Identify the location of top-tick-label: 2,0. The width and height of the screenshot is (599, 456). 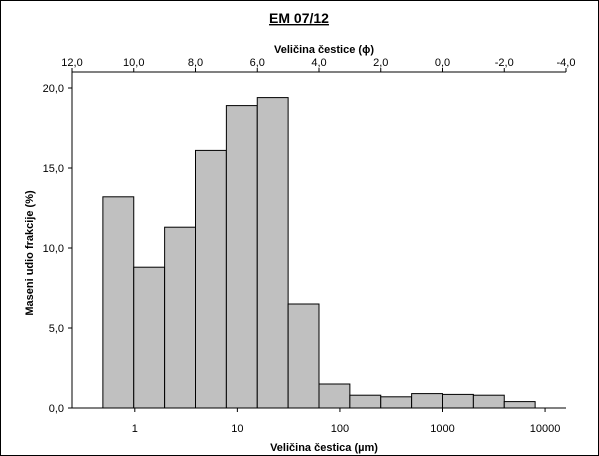
(380, 63).